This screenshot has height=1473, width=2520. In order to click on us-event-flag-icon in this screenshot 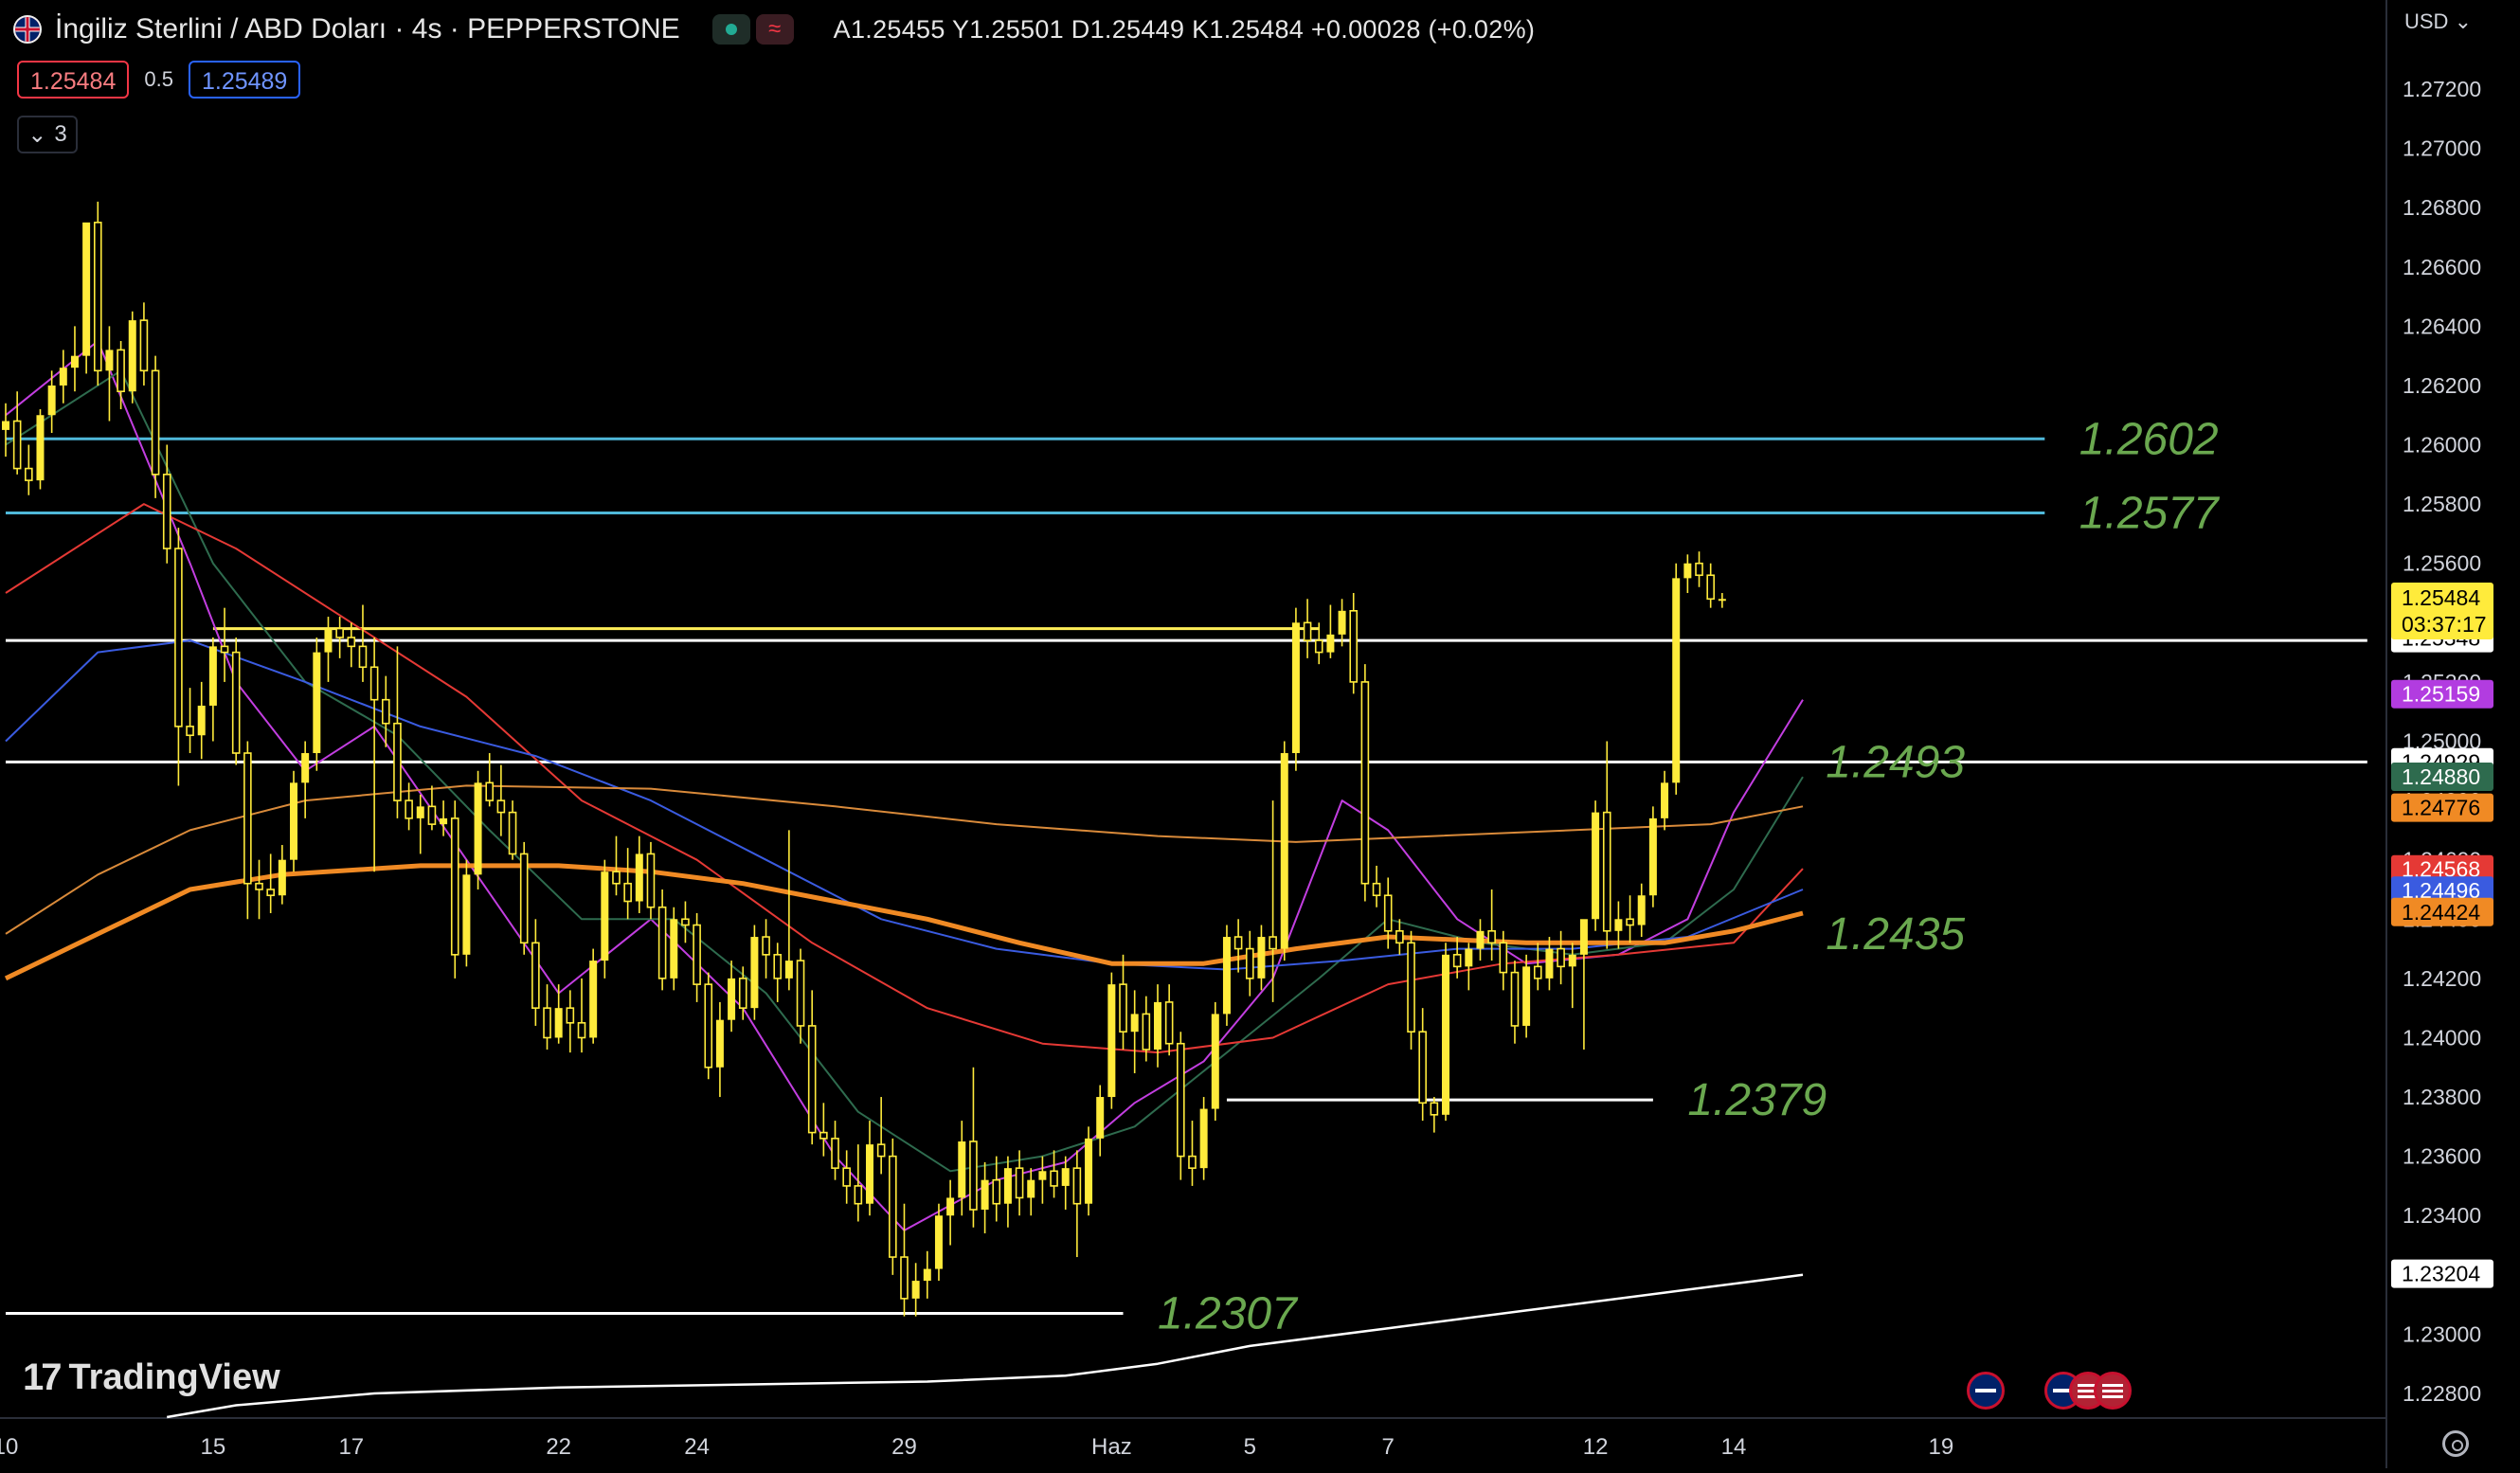, I will do `click(2113, 1391)`.